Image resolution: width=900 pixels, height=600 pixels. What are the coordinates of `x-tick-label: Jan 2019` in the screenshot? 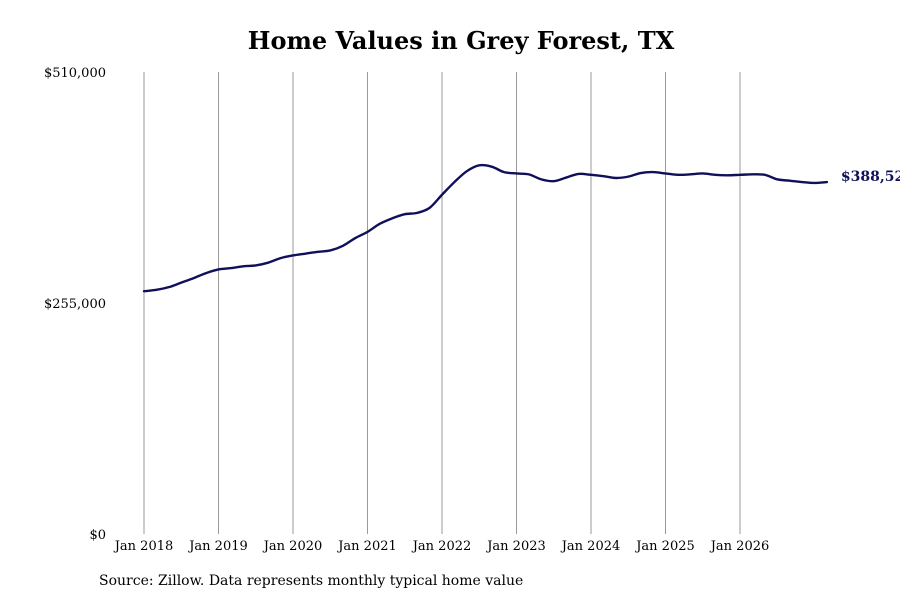 It's located at (217, 546).